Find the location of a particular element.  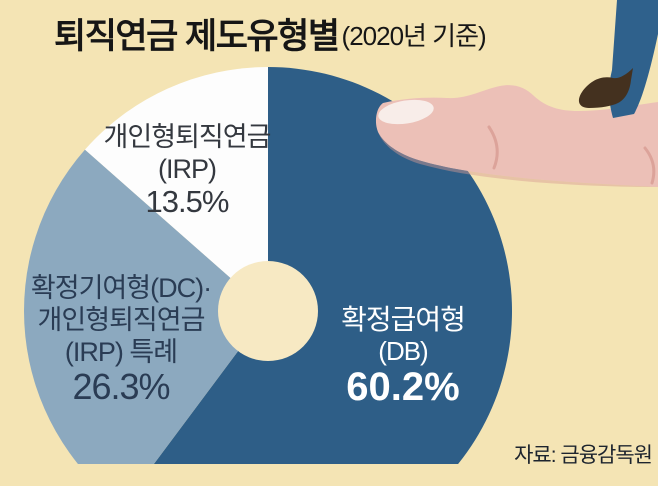

donut-hole is located at coordinates (268, 311).